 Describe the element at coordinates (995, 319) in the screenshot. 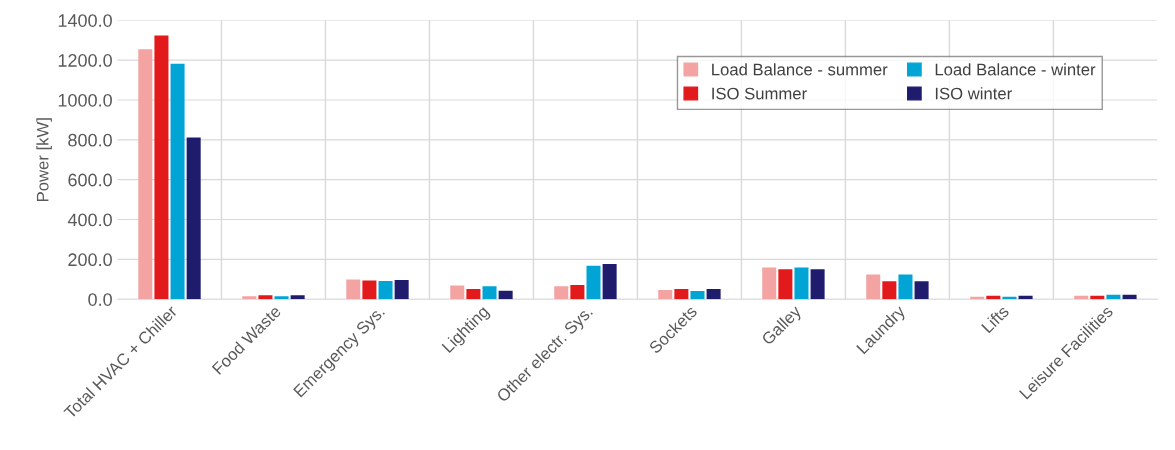

I see `x-tick-label: Lifts` at that location.